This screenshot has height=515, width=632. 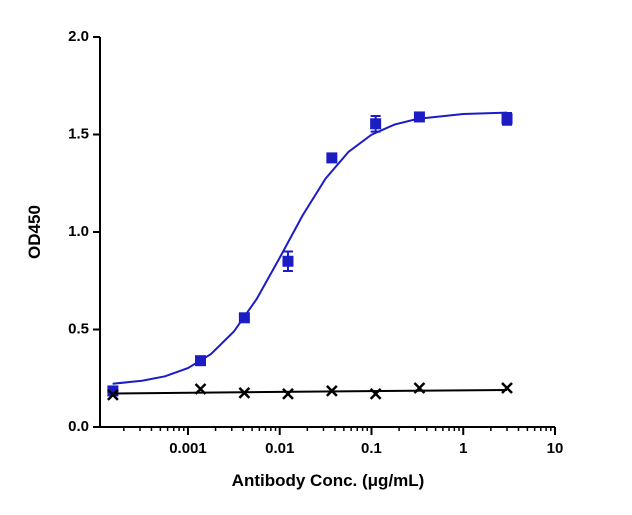 I want to click on x-tick-label: 0.001, so click(x=188, y=448).